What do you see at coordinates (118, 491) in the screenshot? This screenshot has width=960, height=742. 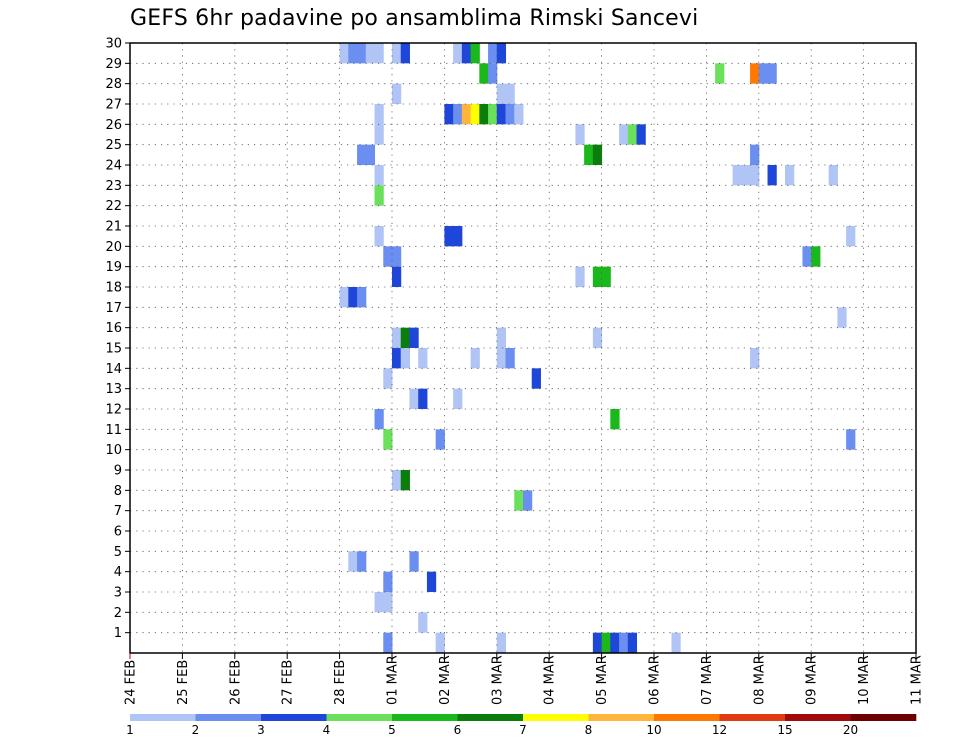 I see `y-tick-label: 8` at bounding box center [118, 491].